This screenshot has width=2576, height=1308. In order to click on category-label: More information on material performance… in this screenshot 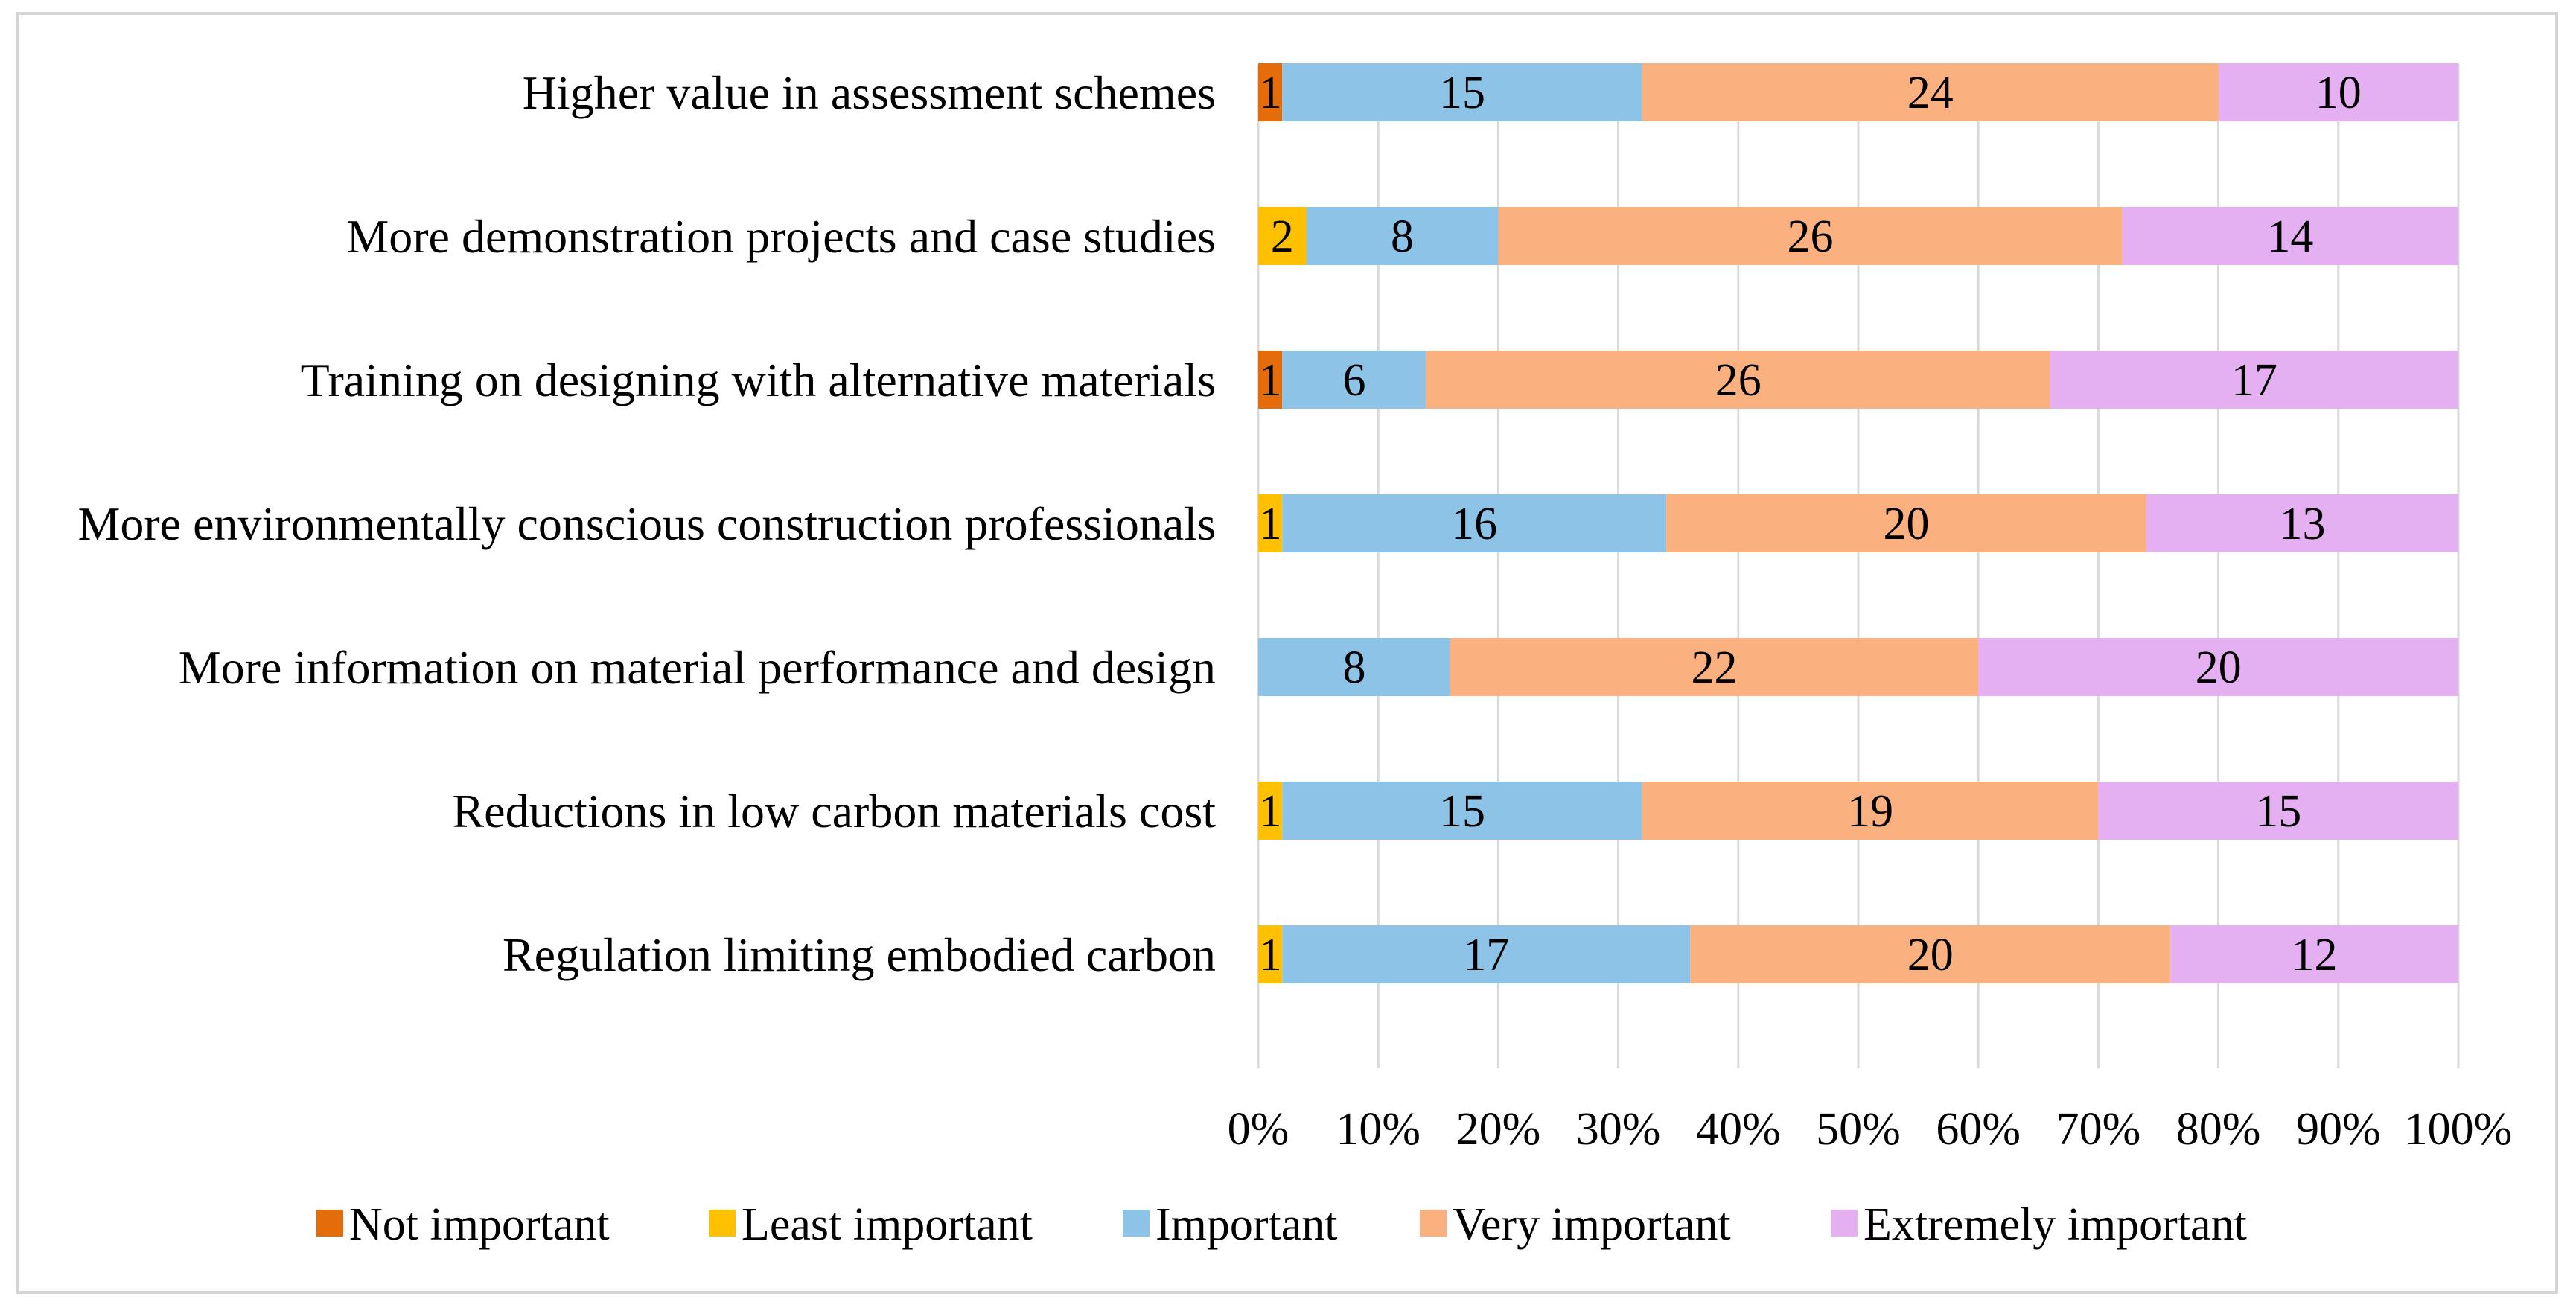, I will do `click(697, 667)`.